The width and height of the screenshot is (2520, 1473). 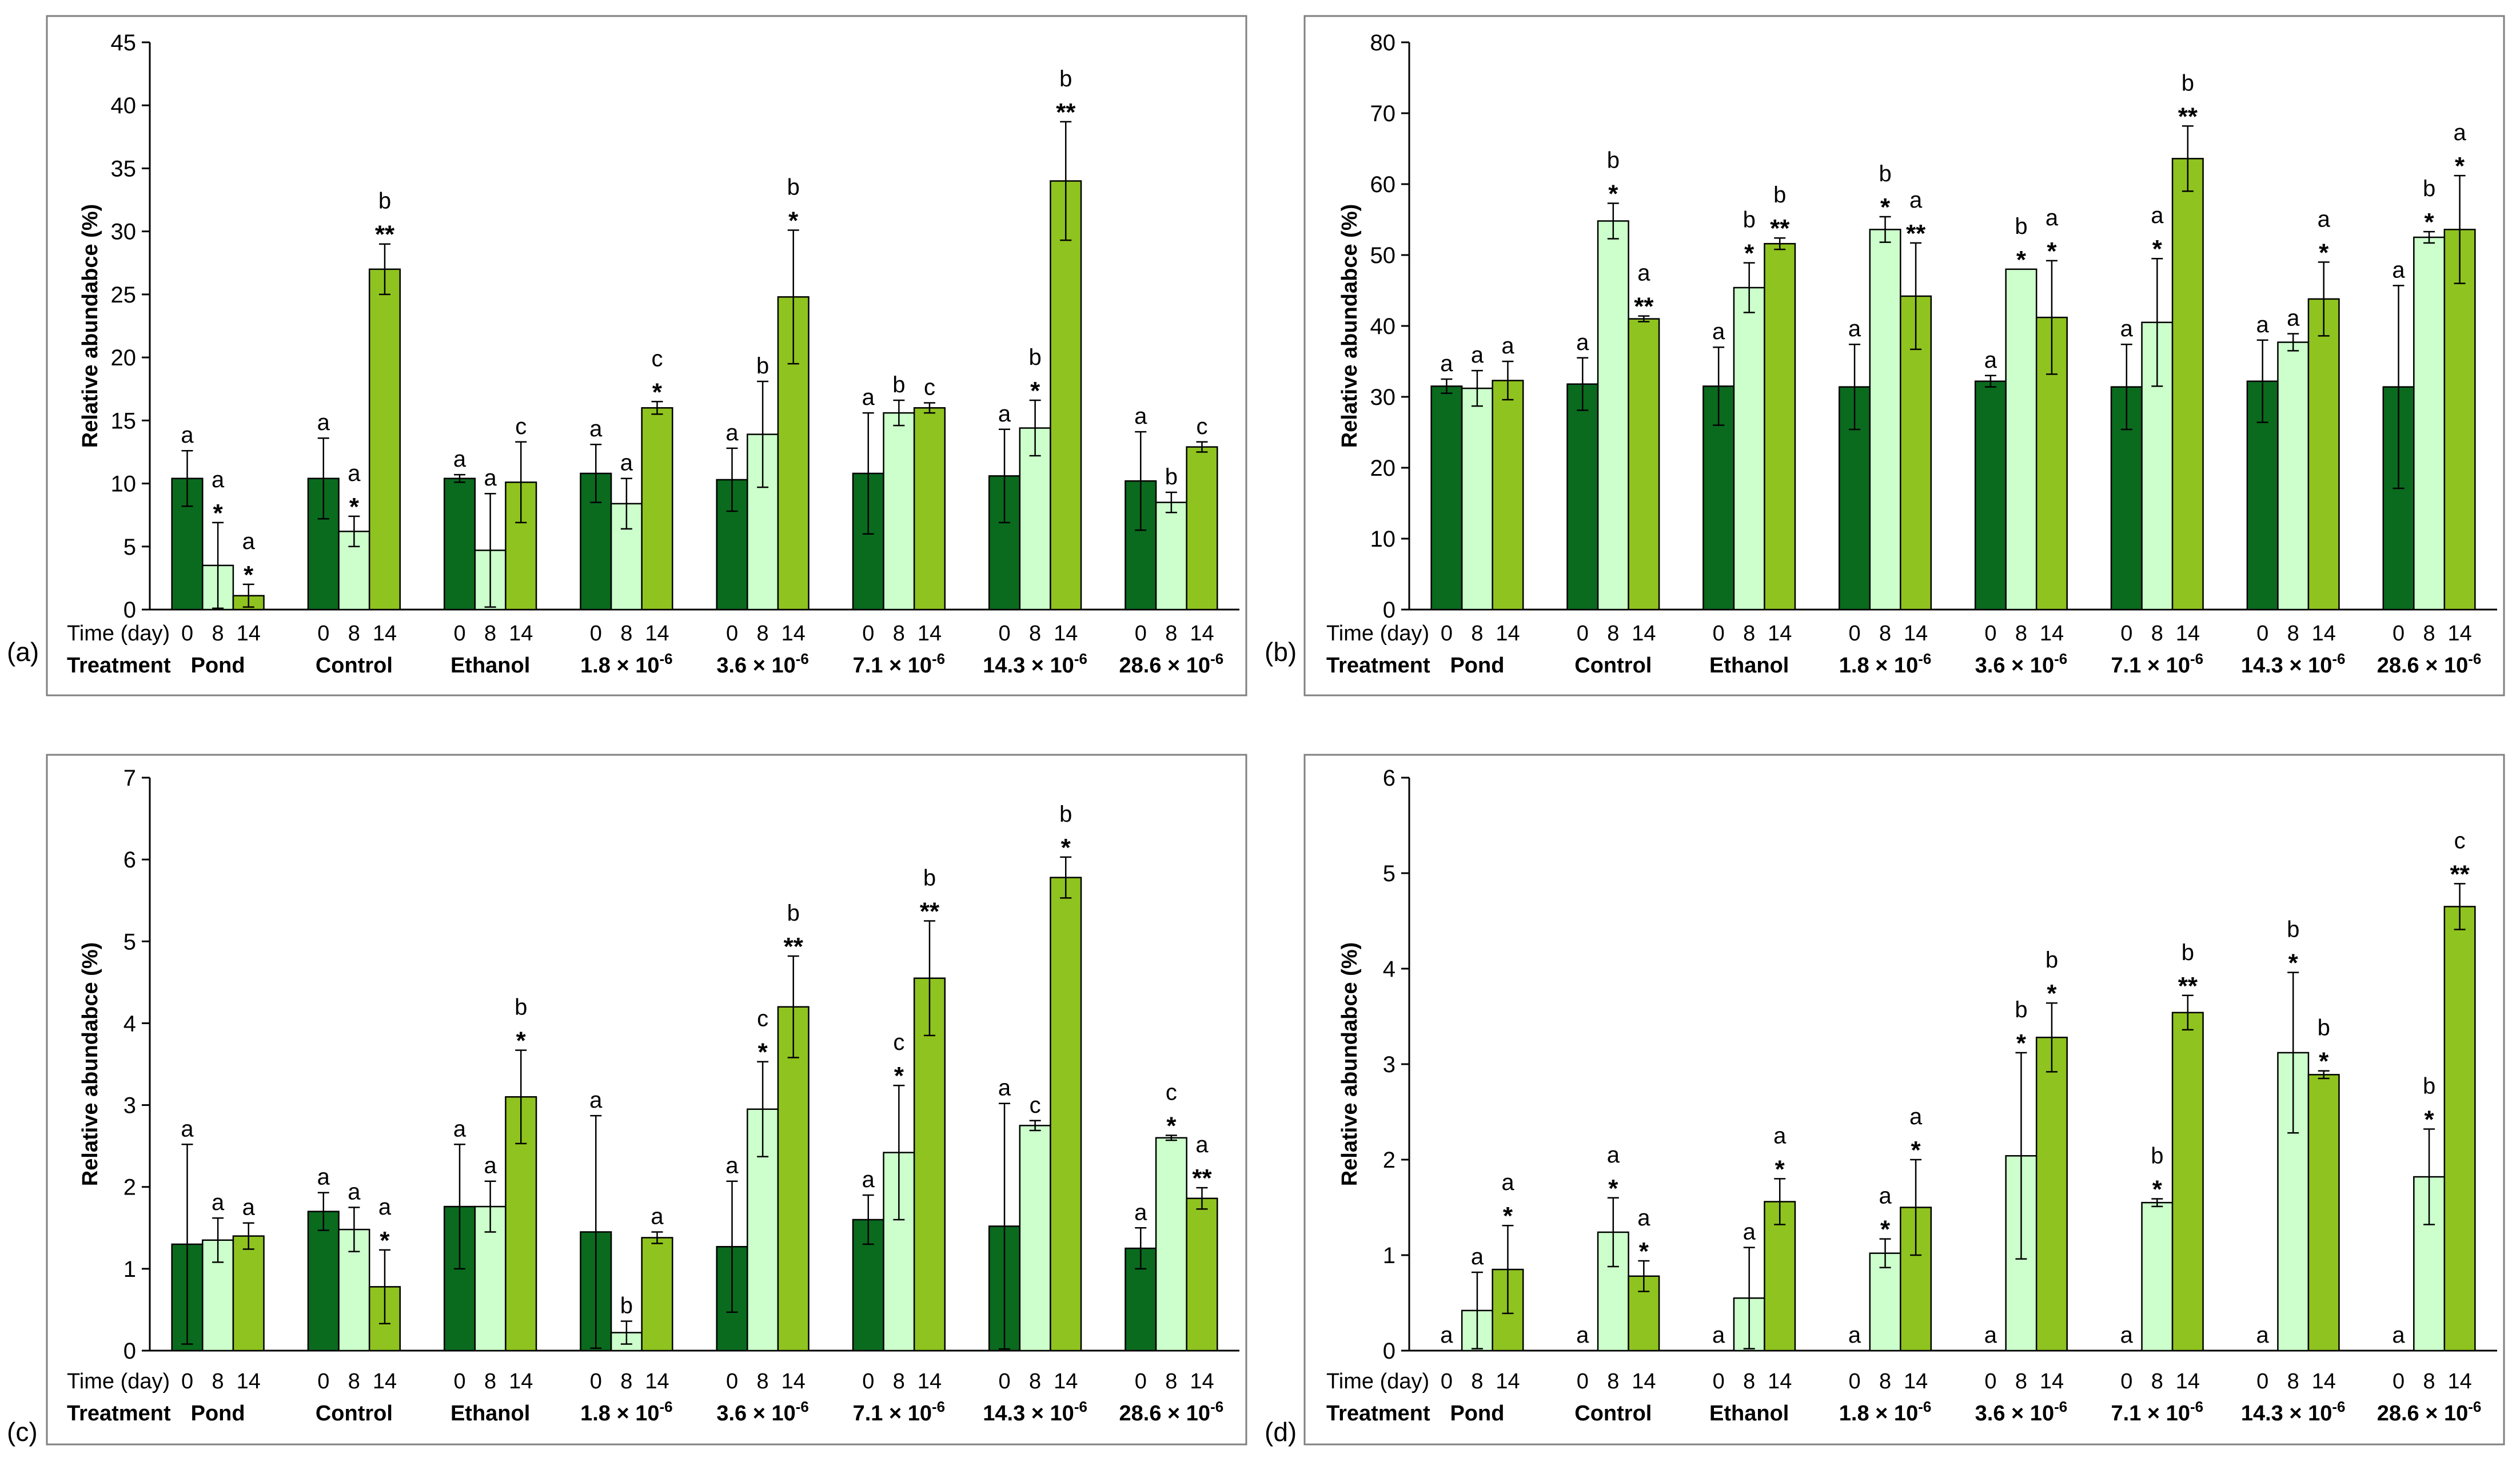 I want to click on y-tick-label: 35, so click(x=124, y=168).